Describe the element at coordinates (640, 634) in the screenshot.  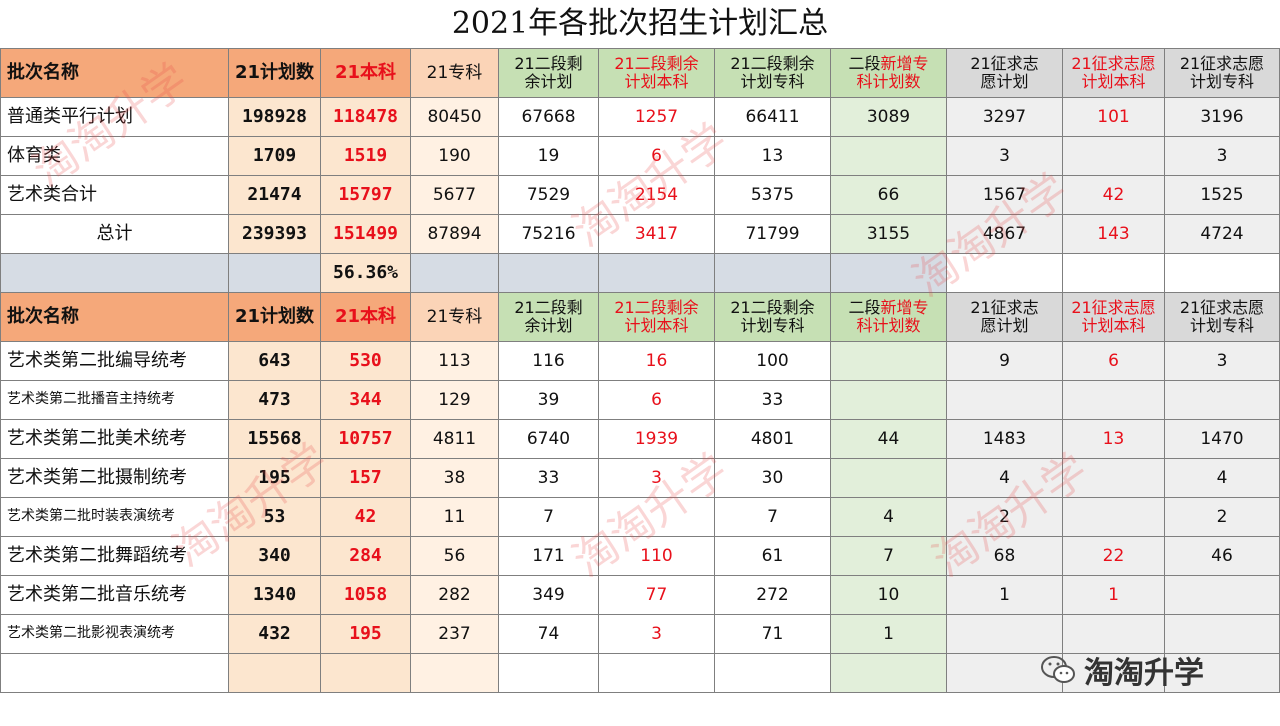
I see `table-row: 艺术类第二批影视表演统考 432 195 237 74 3 71 1` at that location.